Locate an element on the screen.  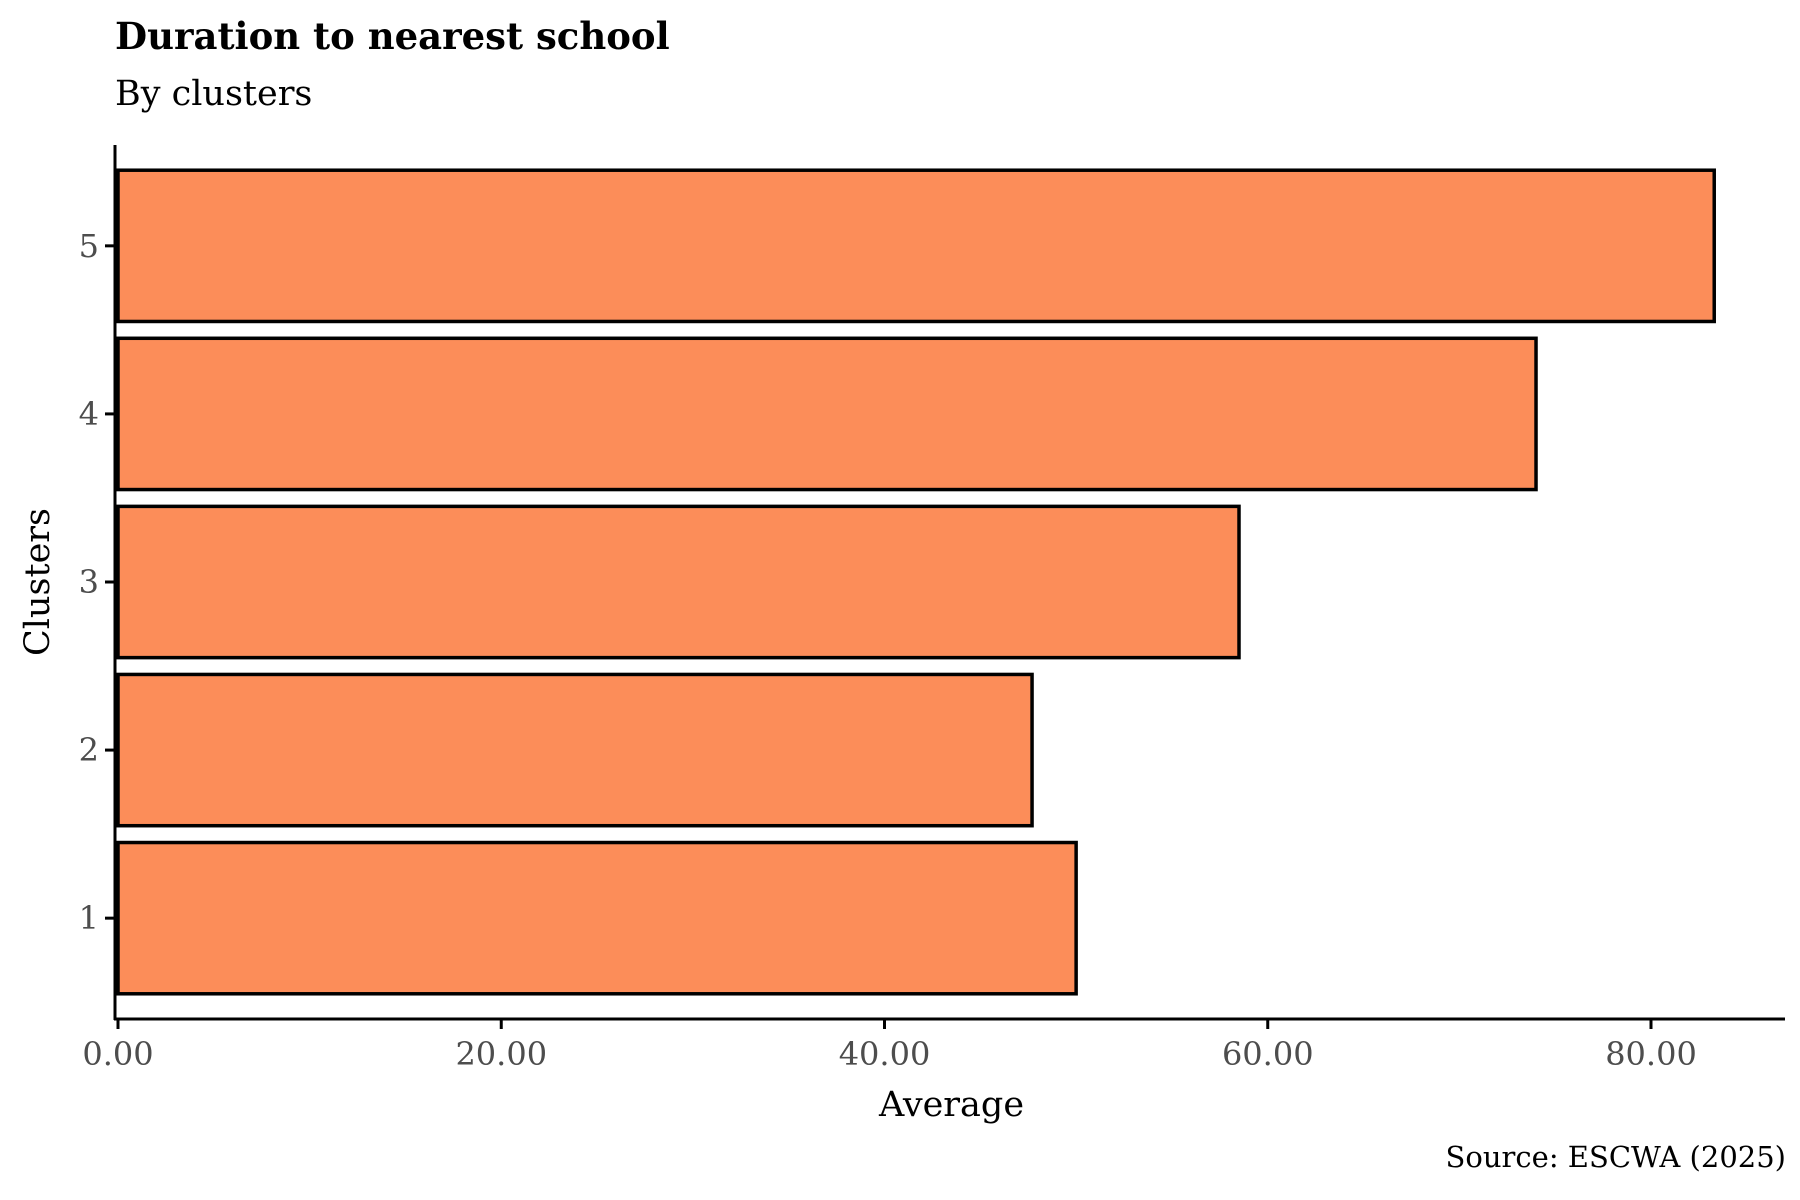
chart-source: Source: ESCWA (2025) is located at coordinates (1615, 1157).